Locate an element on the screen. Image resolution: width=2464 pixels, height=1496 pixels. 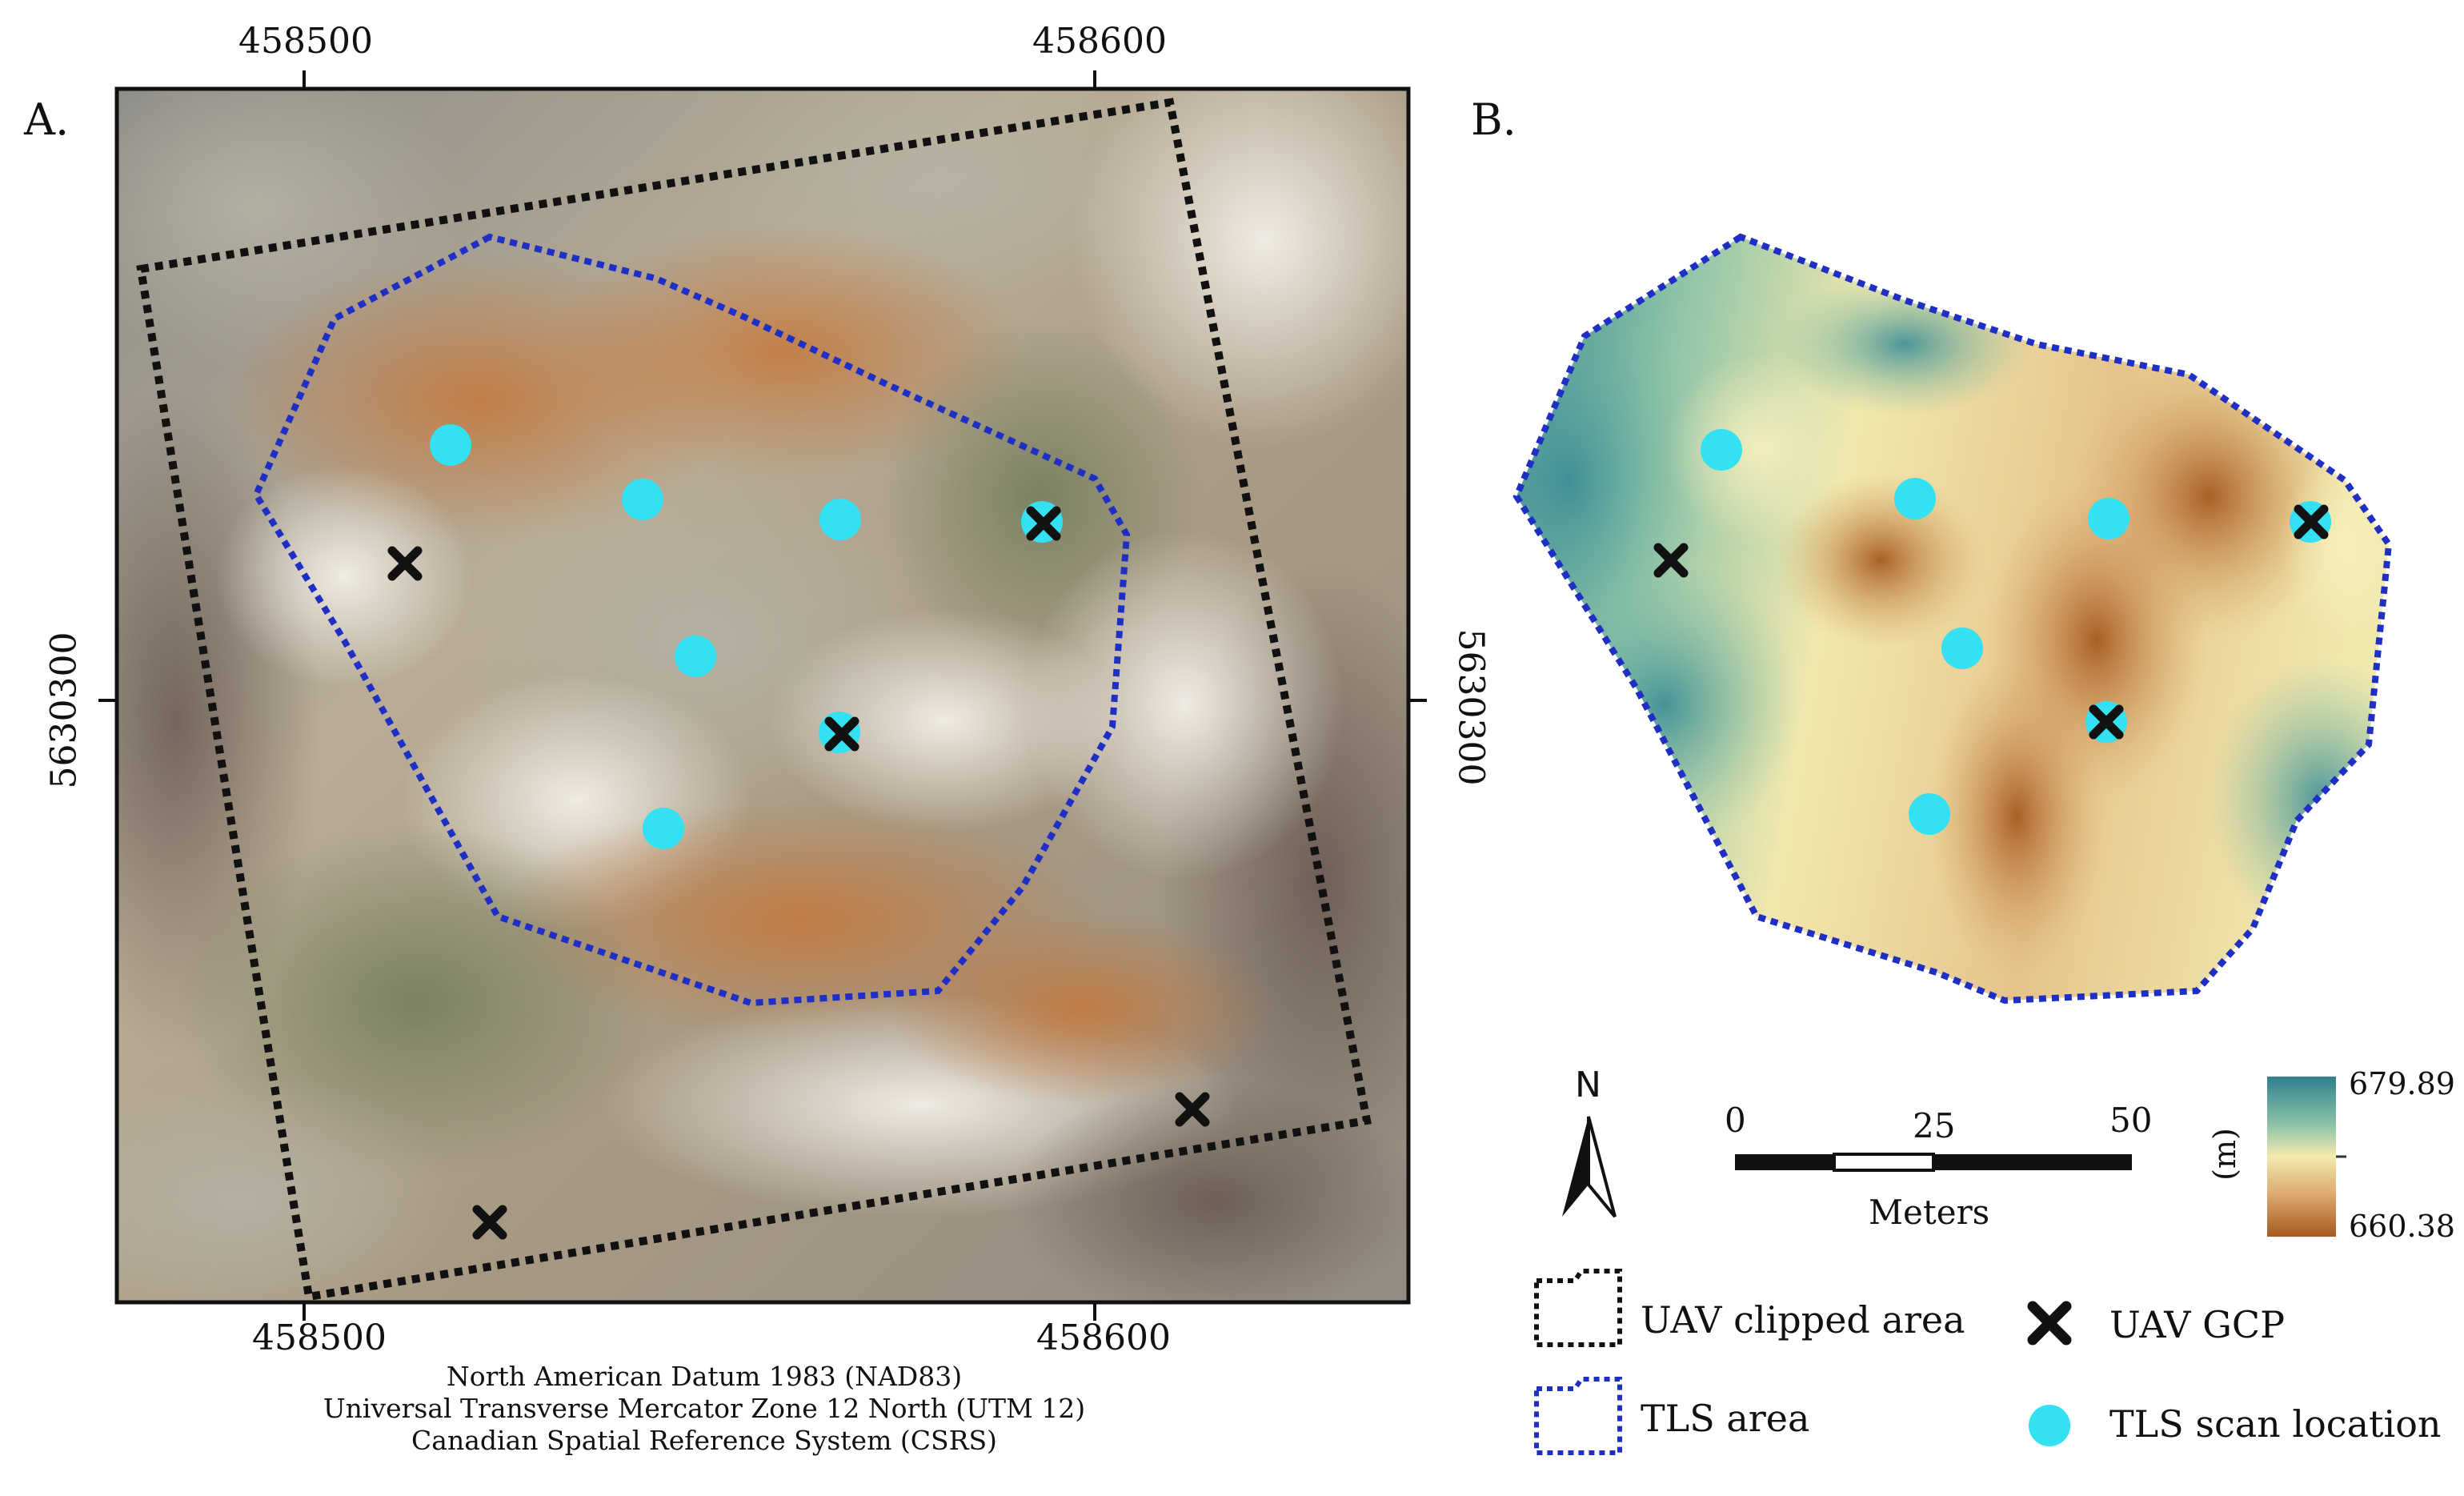
elevation-color-bar is located at coordinates (2301, 1157).